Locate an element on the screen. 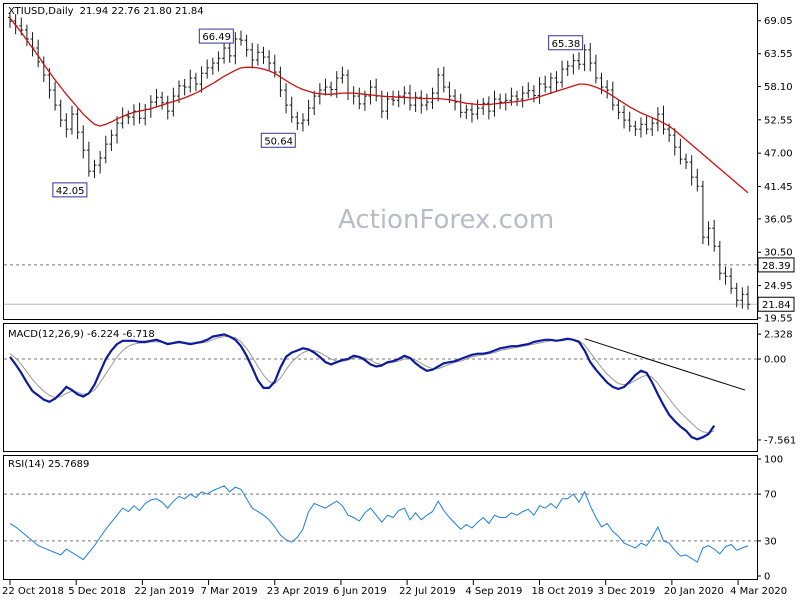  rsi-line is located at coordinates (379, 524).